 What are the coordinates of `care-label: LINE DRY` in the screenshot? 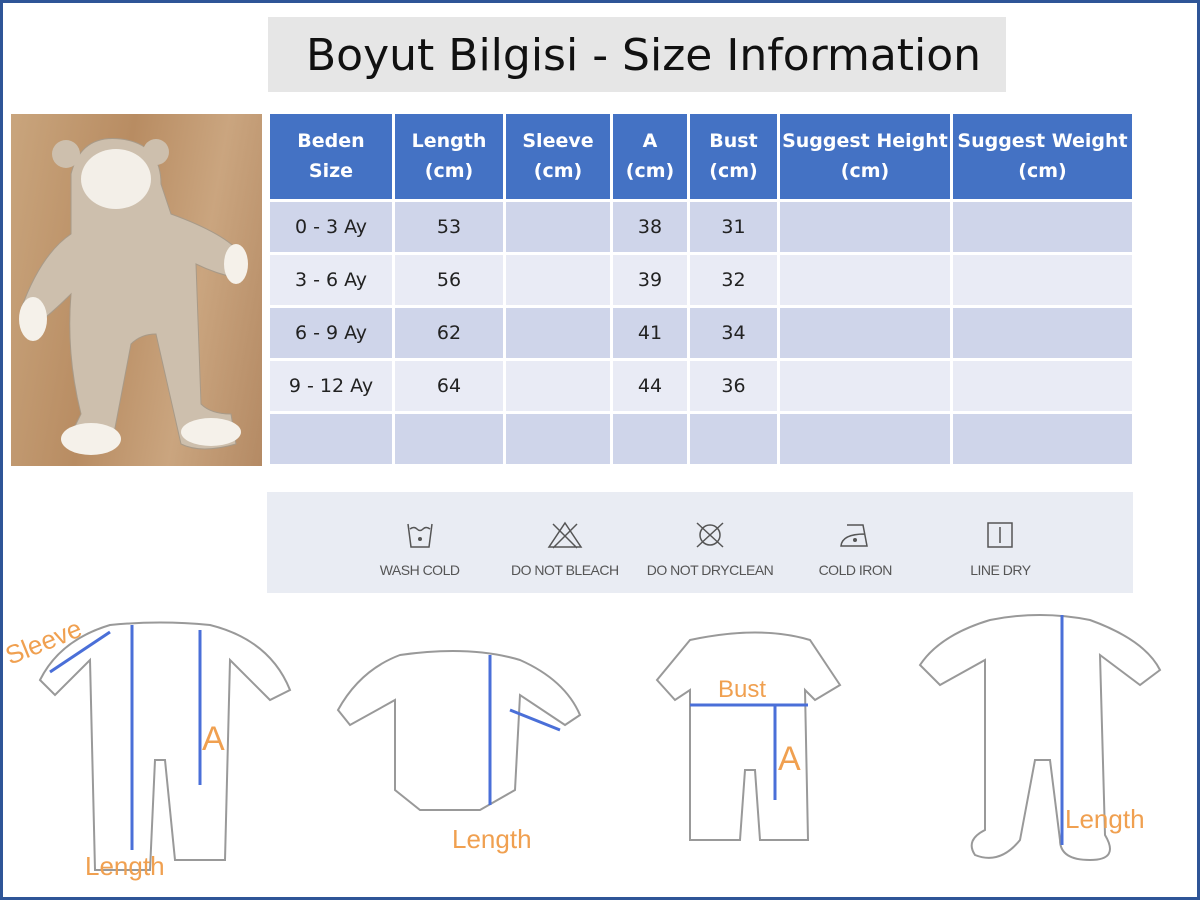 It's located at (1000, 570).